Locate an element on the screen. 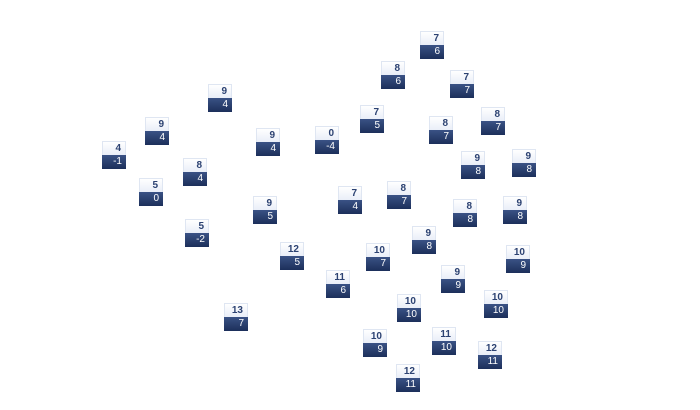 The width and height of the screenshot is (700, 410). node: 5 -2 is located at coordinates (197, 233).